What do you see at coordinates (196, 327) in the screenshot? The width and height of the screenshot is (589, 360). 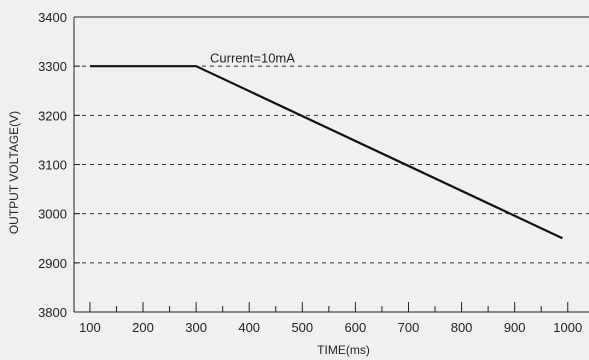 I see `x-tick-label: 300` at bounding box center [196, 327].